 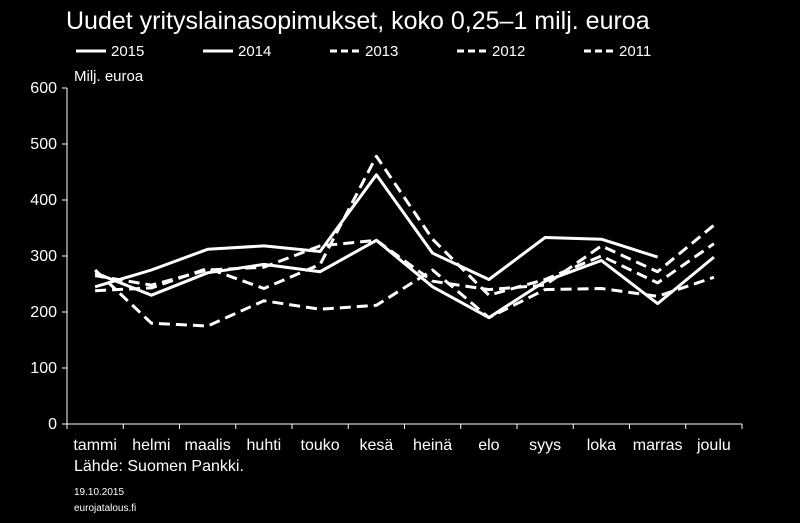 I want to click on x-tick-label: marras, so click(x=658, y=445).